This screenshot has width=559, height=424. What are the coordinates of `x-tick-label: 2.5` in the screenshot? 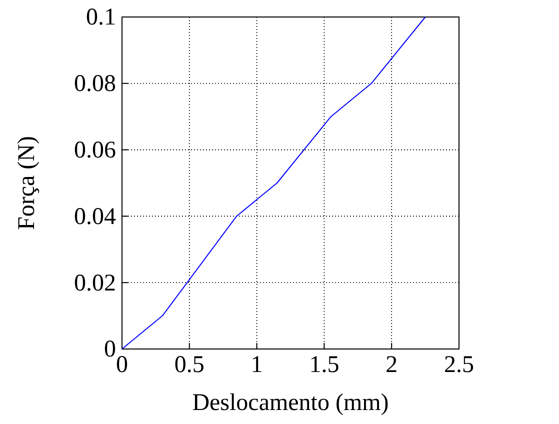 It's located at (459, 365).